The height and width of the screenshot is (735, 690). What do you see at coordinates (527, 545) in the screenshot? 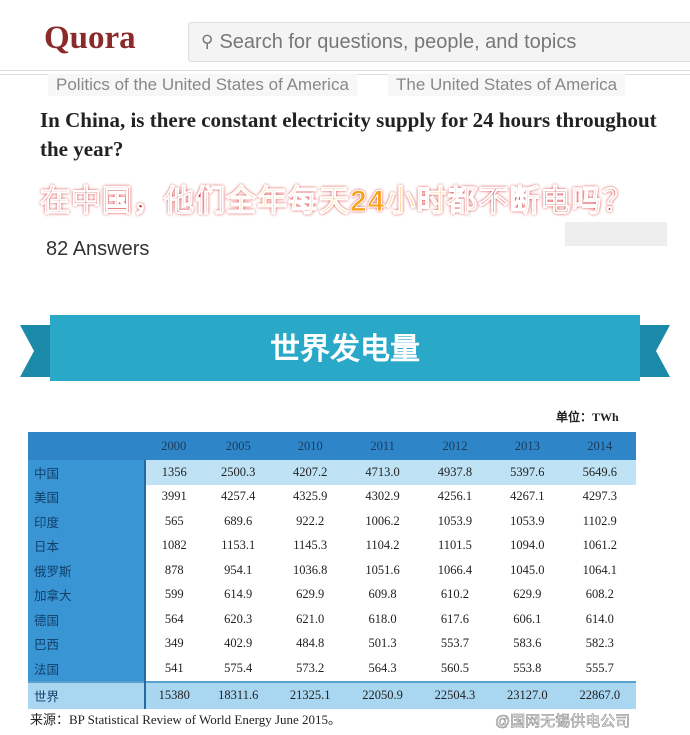
I see `value-cell: 1094.0` at bounding box center [527, 545].